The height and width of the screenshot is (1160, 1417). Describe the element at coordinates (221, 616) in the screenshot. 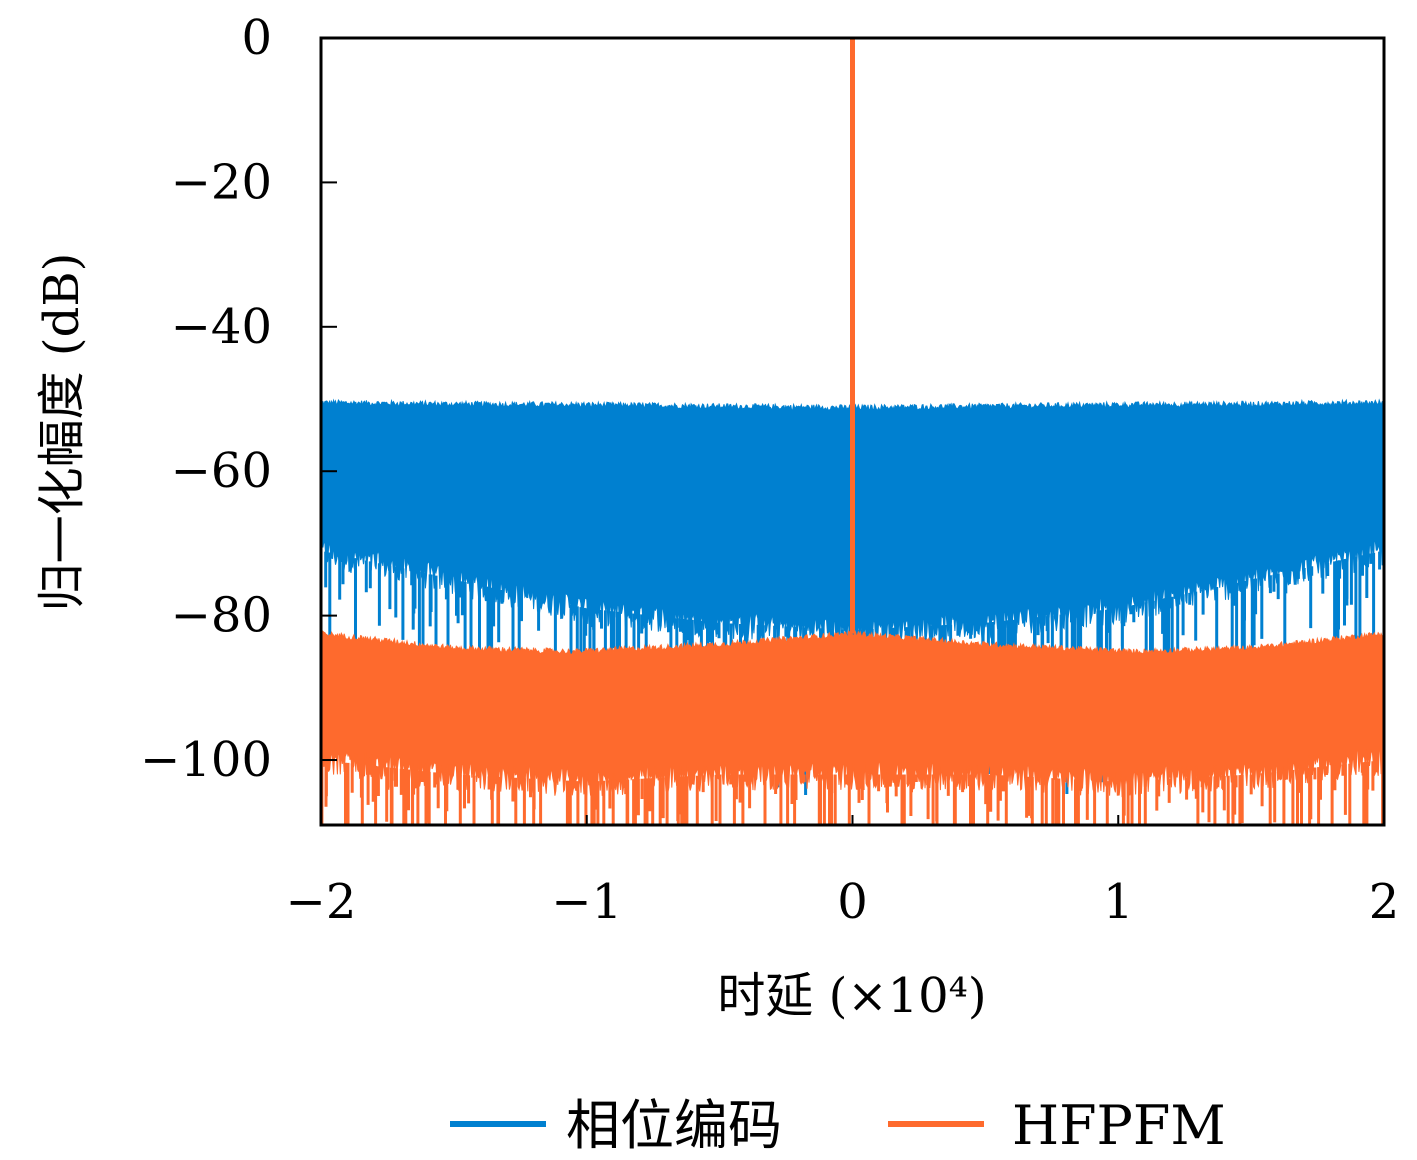

I see `y-tick-label: −80` at that location.